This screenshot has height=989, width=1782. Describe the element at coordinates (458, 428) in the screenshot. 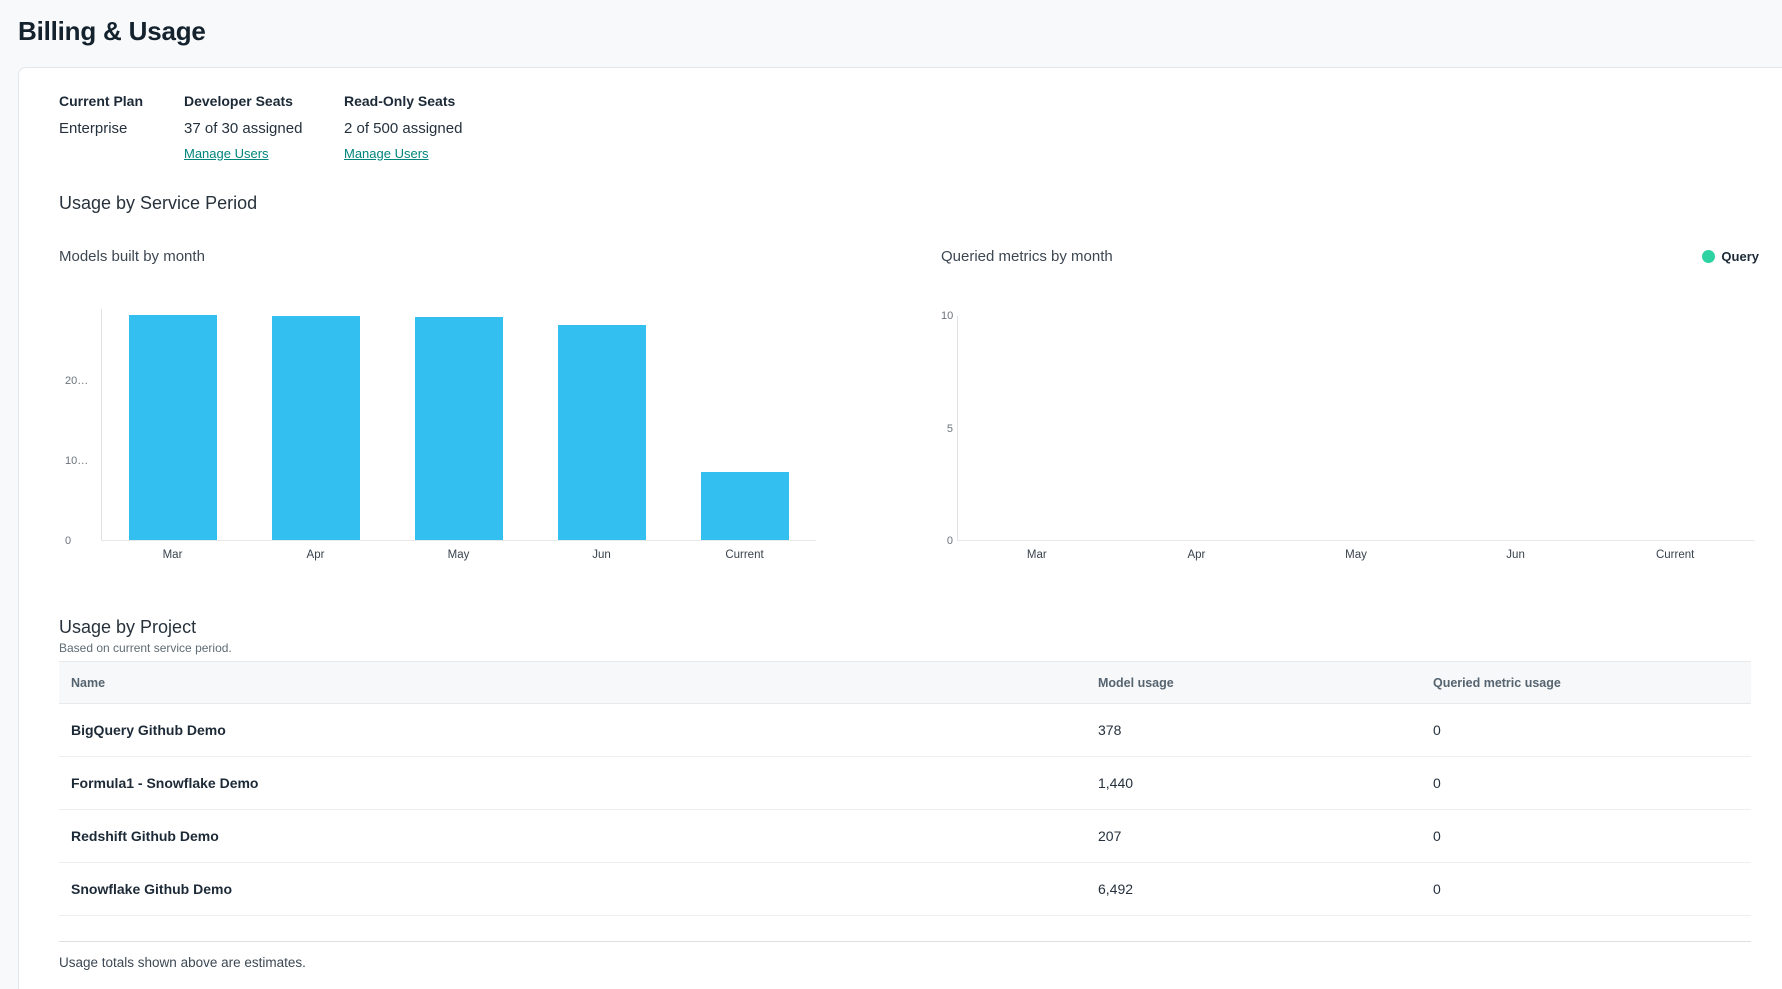

I see `bar-may` at that location.